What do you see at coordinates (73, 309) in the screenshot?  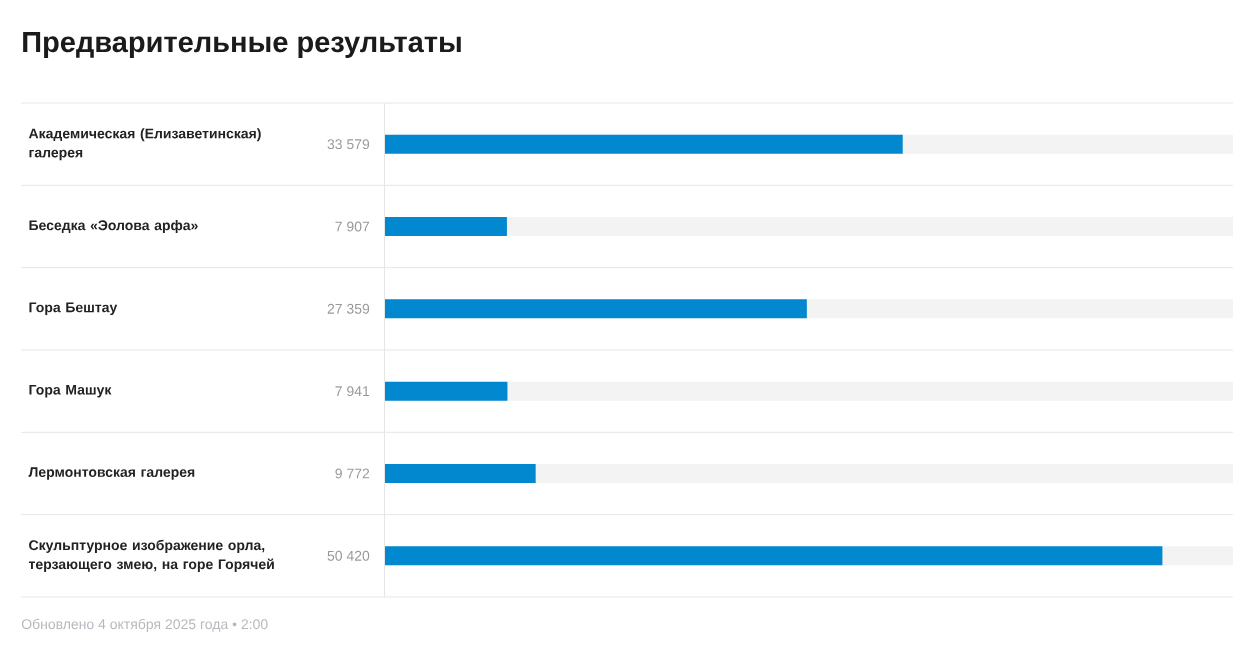 I see `y-tick-label: Гора Бештау` at bounding box center [73, 309].